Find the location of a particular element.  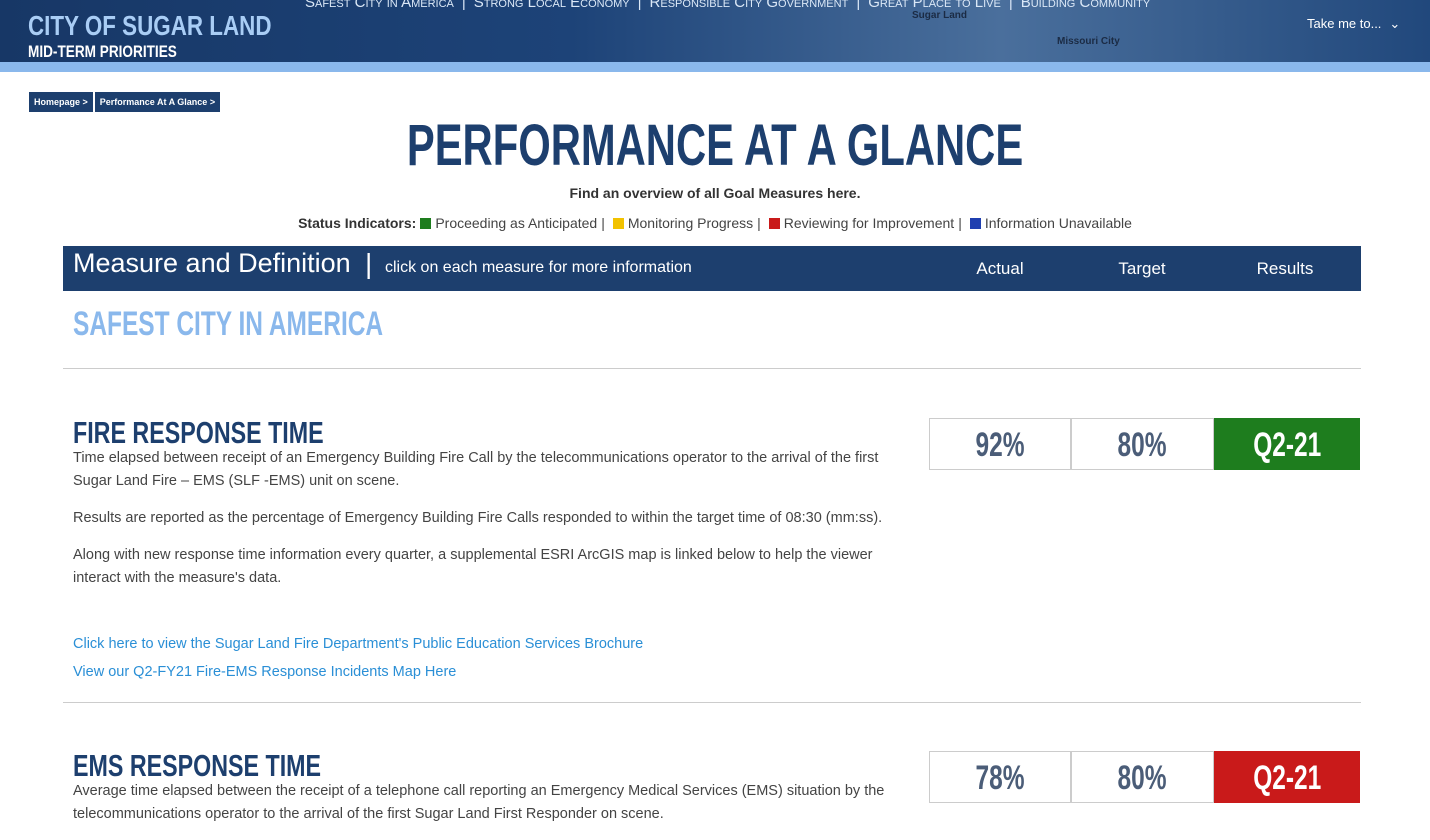

column-heading: Results is located at coordinates (1285, 268).